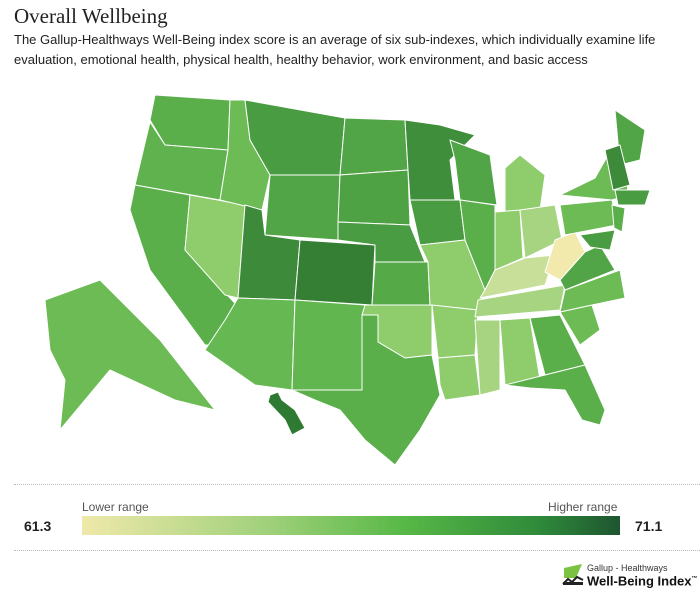 The width and height of the screenshot is (700, 600). Describe the element at coordinates (38, 526) in the screenshot. I see `legend-min-value: 61.3` at that location.